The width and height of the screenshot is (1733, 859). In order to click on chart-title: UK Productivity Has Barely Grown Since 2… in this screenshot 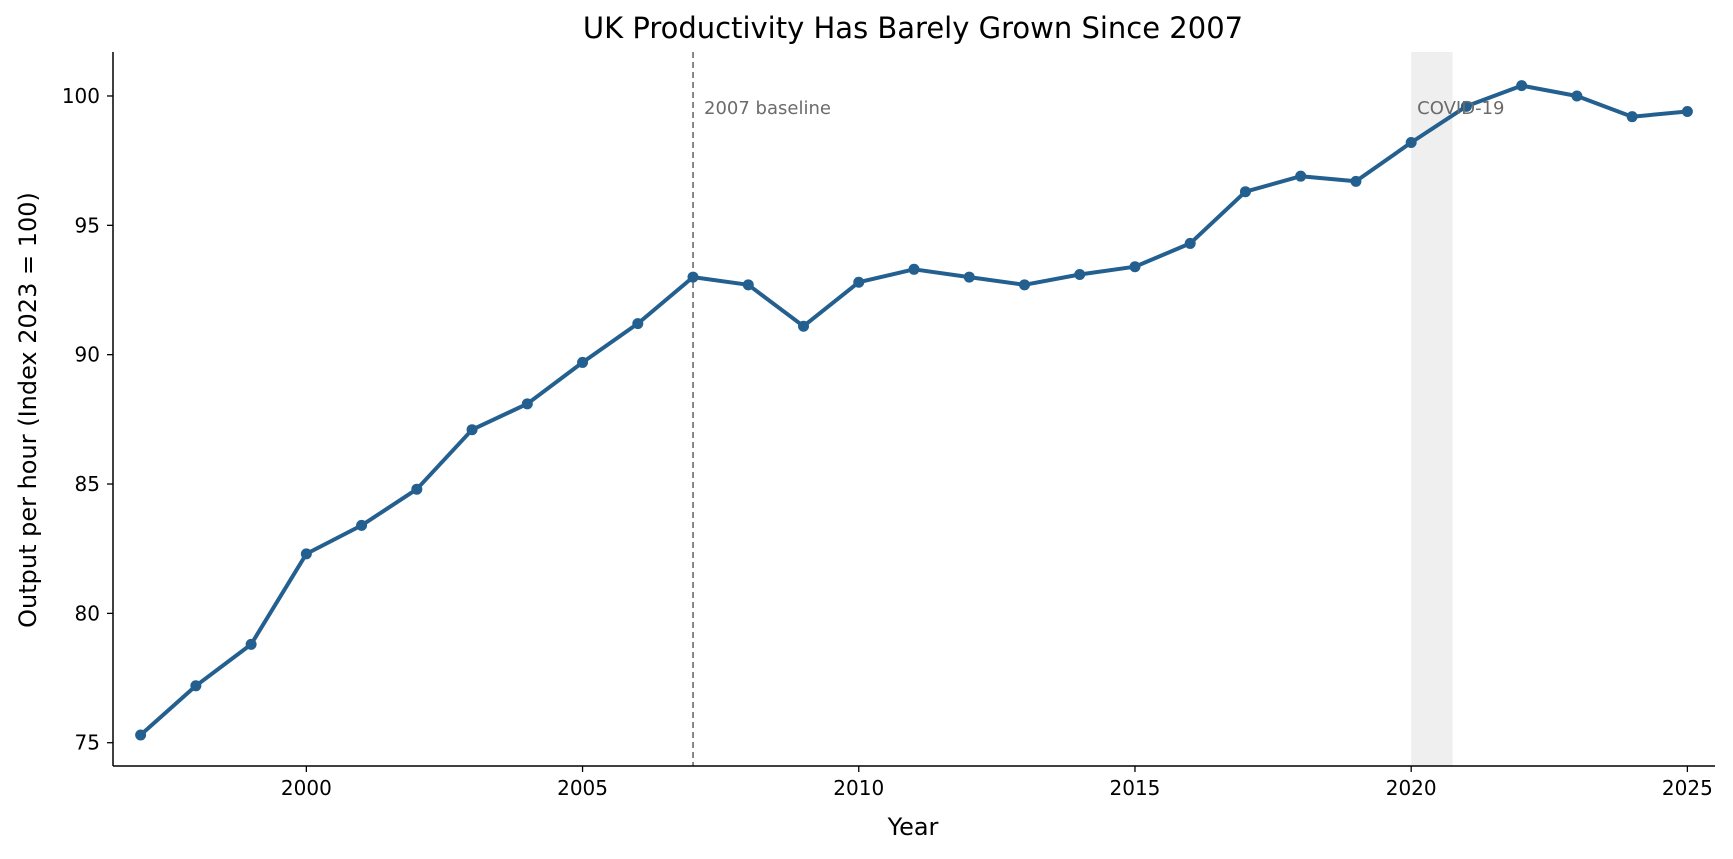, I will do `click(913, 28)`.